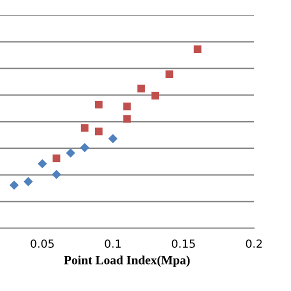 Image resolution: width=291 pixels, height=291 pixels. Describe the element at coordinates (112, 243) in the screenshot. I see `x-tick-label: 0.1` at that location.